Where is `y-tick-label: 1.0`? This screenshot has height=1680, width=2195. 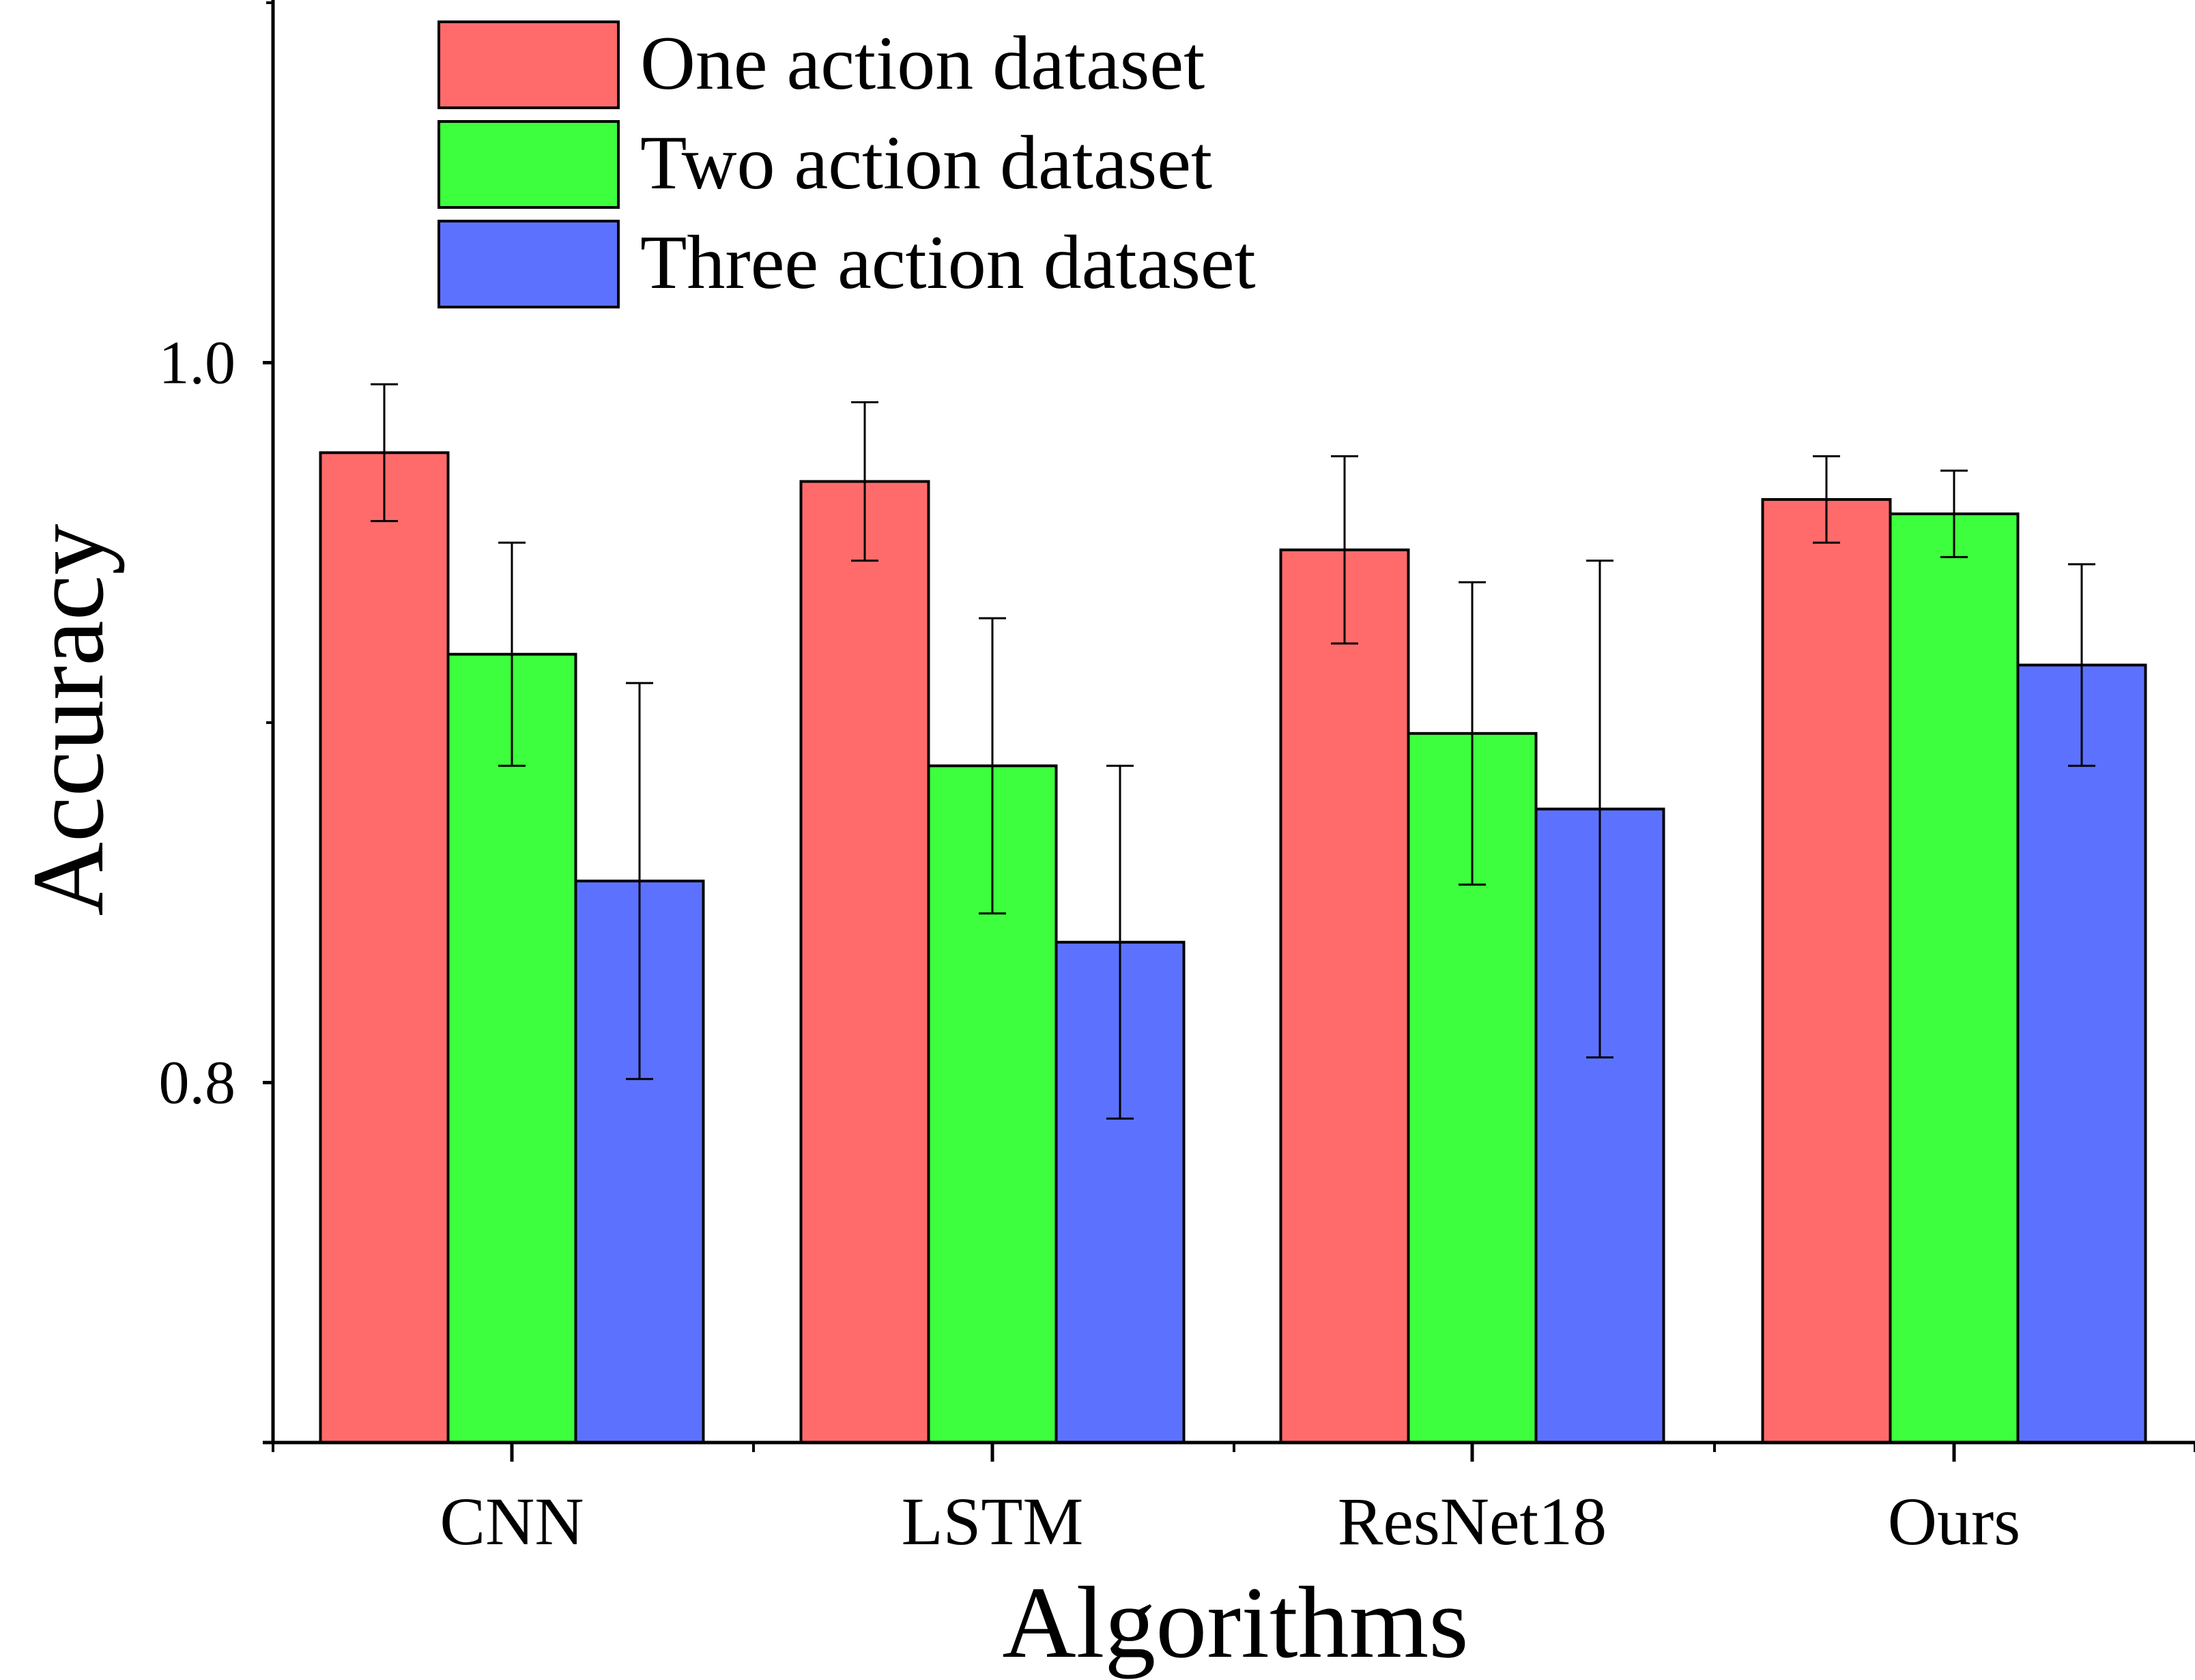 y-tick-label: 1.0 is located at coordinates (197, 363).